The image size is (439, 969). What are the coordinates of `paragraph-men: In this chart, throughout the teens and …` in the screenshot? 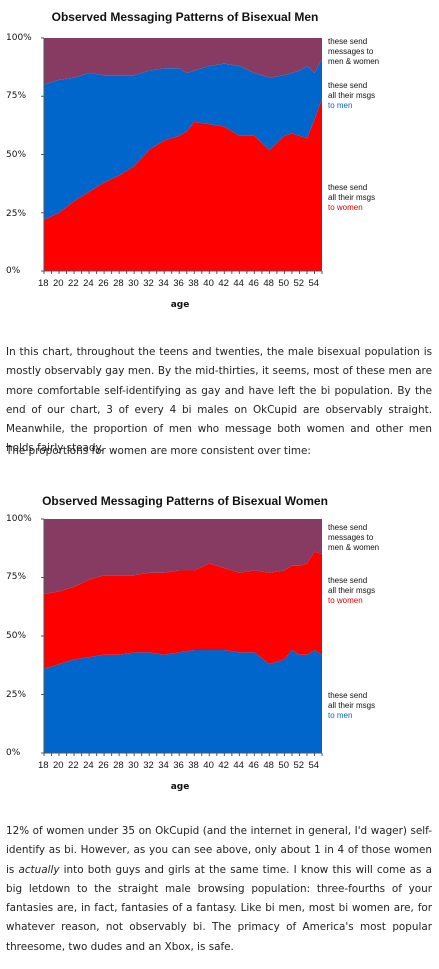 It's located at (219, 400).